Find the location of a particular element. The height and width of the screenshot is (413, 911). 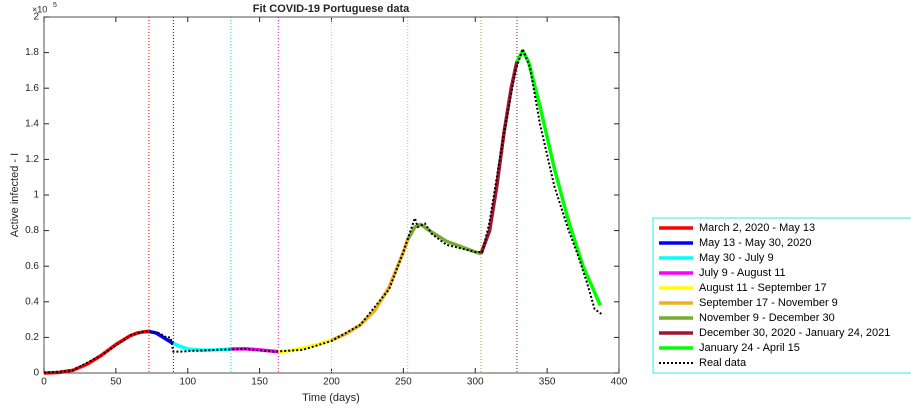

y-tick-label: 0.4 is located at coordinates (32, 301).